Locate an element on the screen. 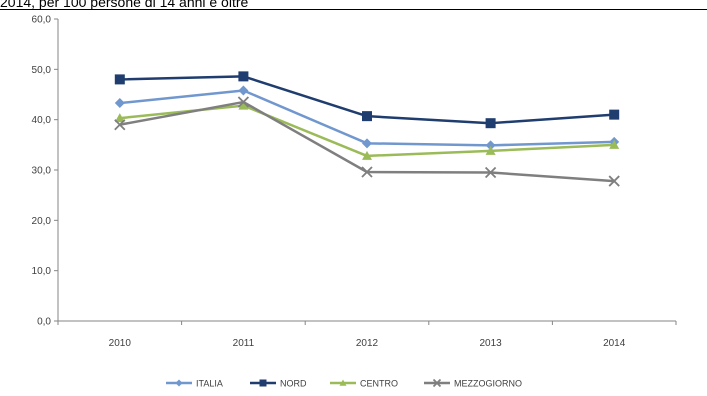  x-tick-label: 2012 is located at coordinates (367, 343).